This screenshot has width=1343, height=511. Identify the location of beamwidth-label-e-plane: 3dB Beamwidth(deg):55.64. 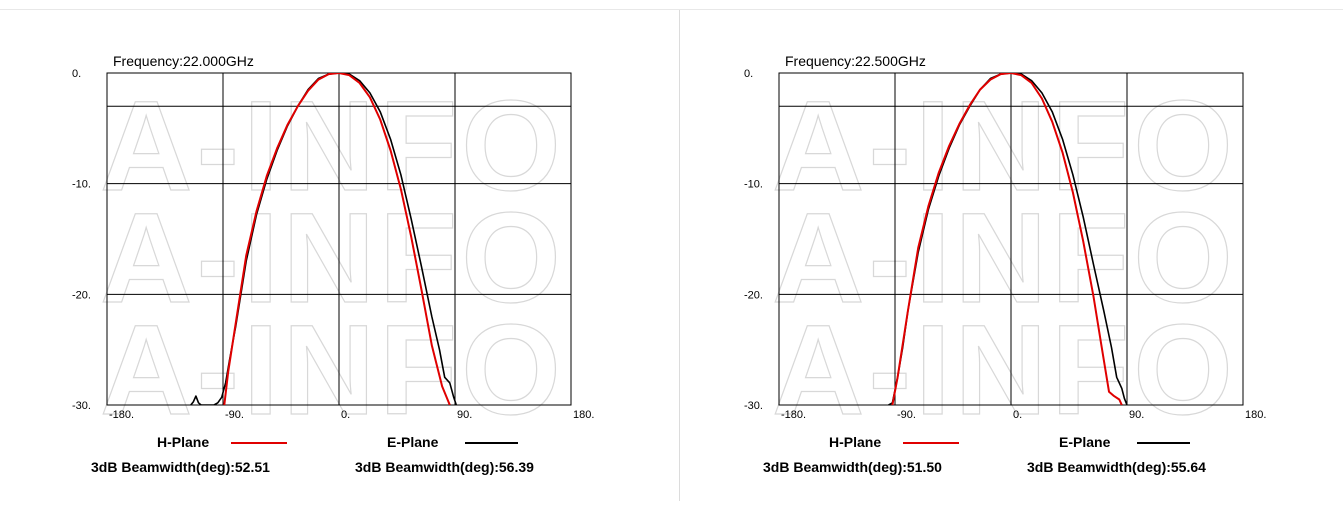
(1116, 467).